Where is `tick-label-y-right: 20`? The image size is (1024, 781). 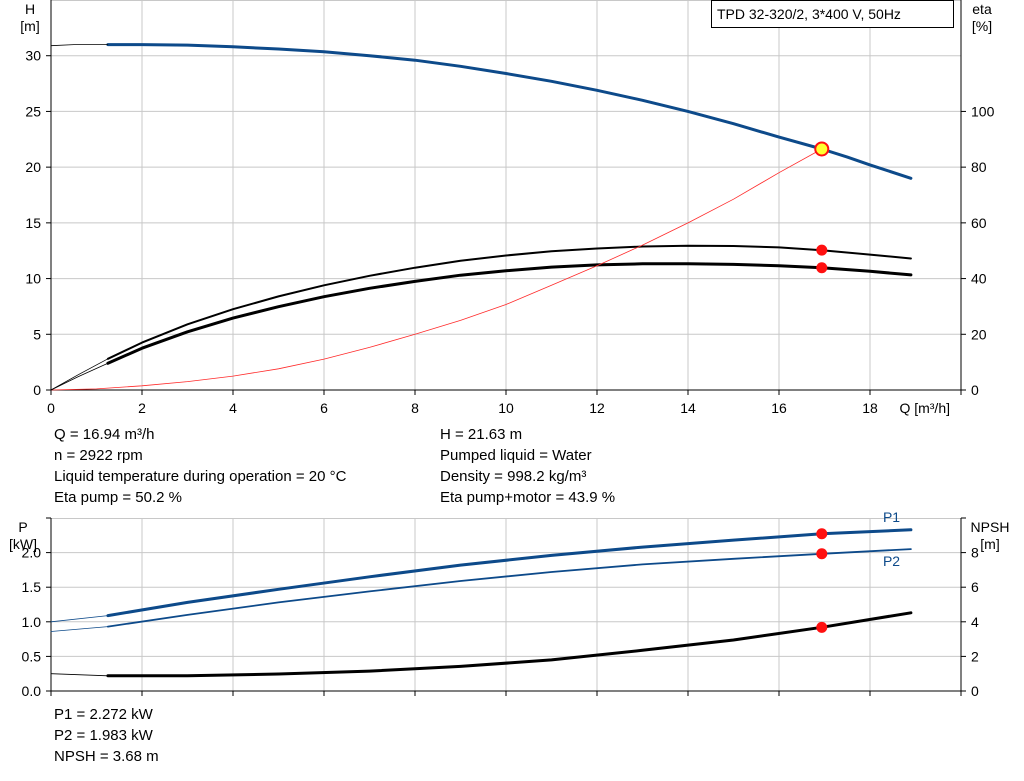
tick-label-y-right: 20 is located at coordinates (979, 334).